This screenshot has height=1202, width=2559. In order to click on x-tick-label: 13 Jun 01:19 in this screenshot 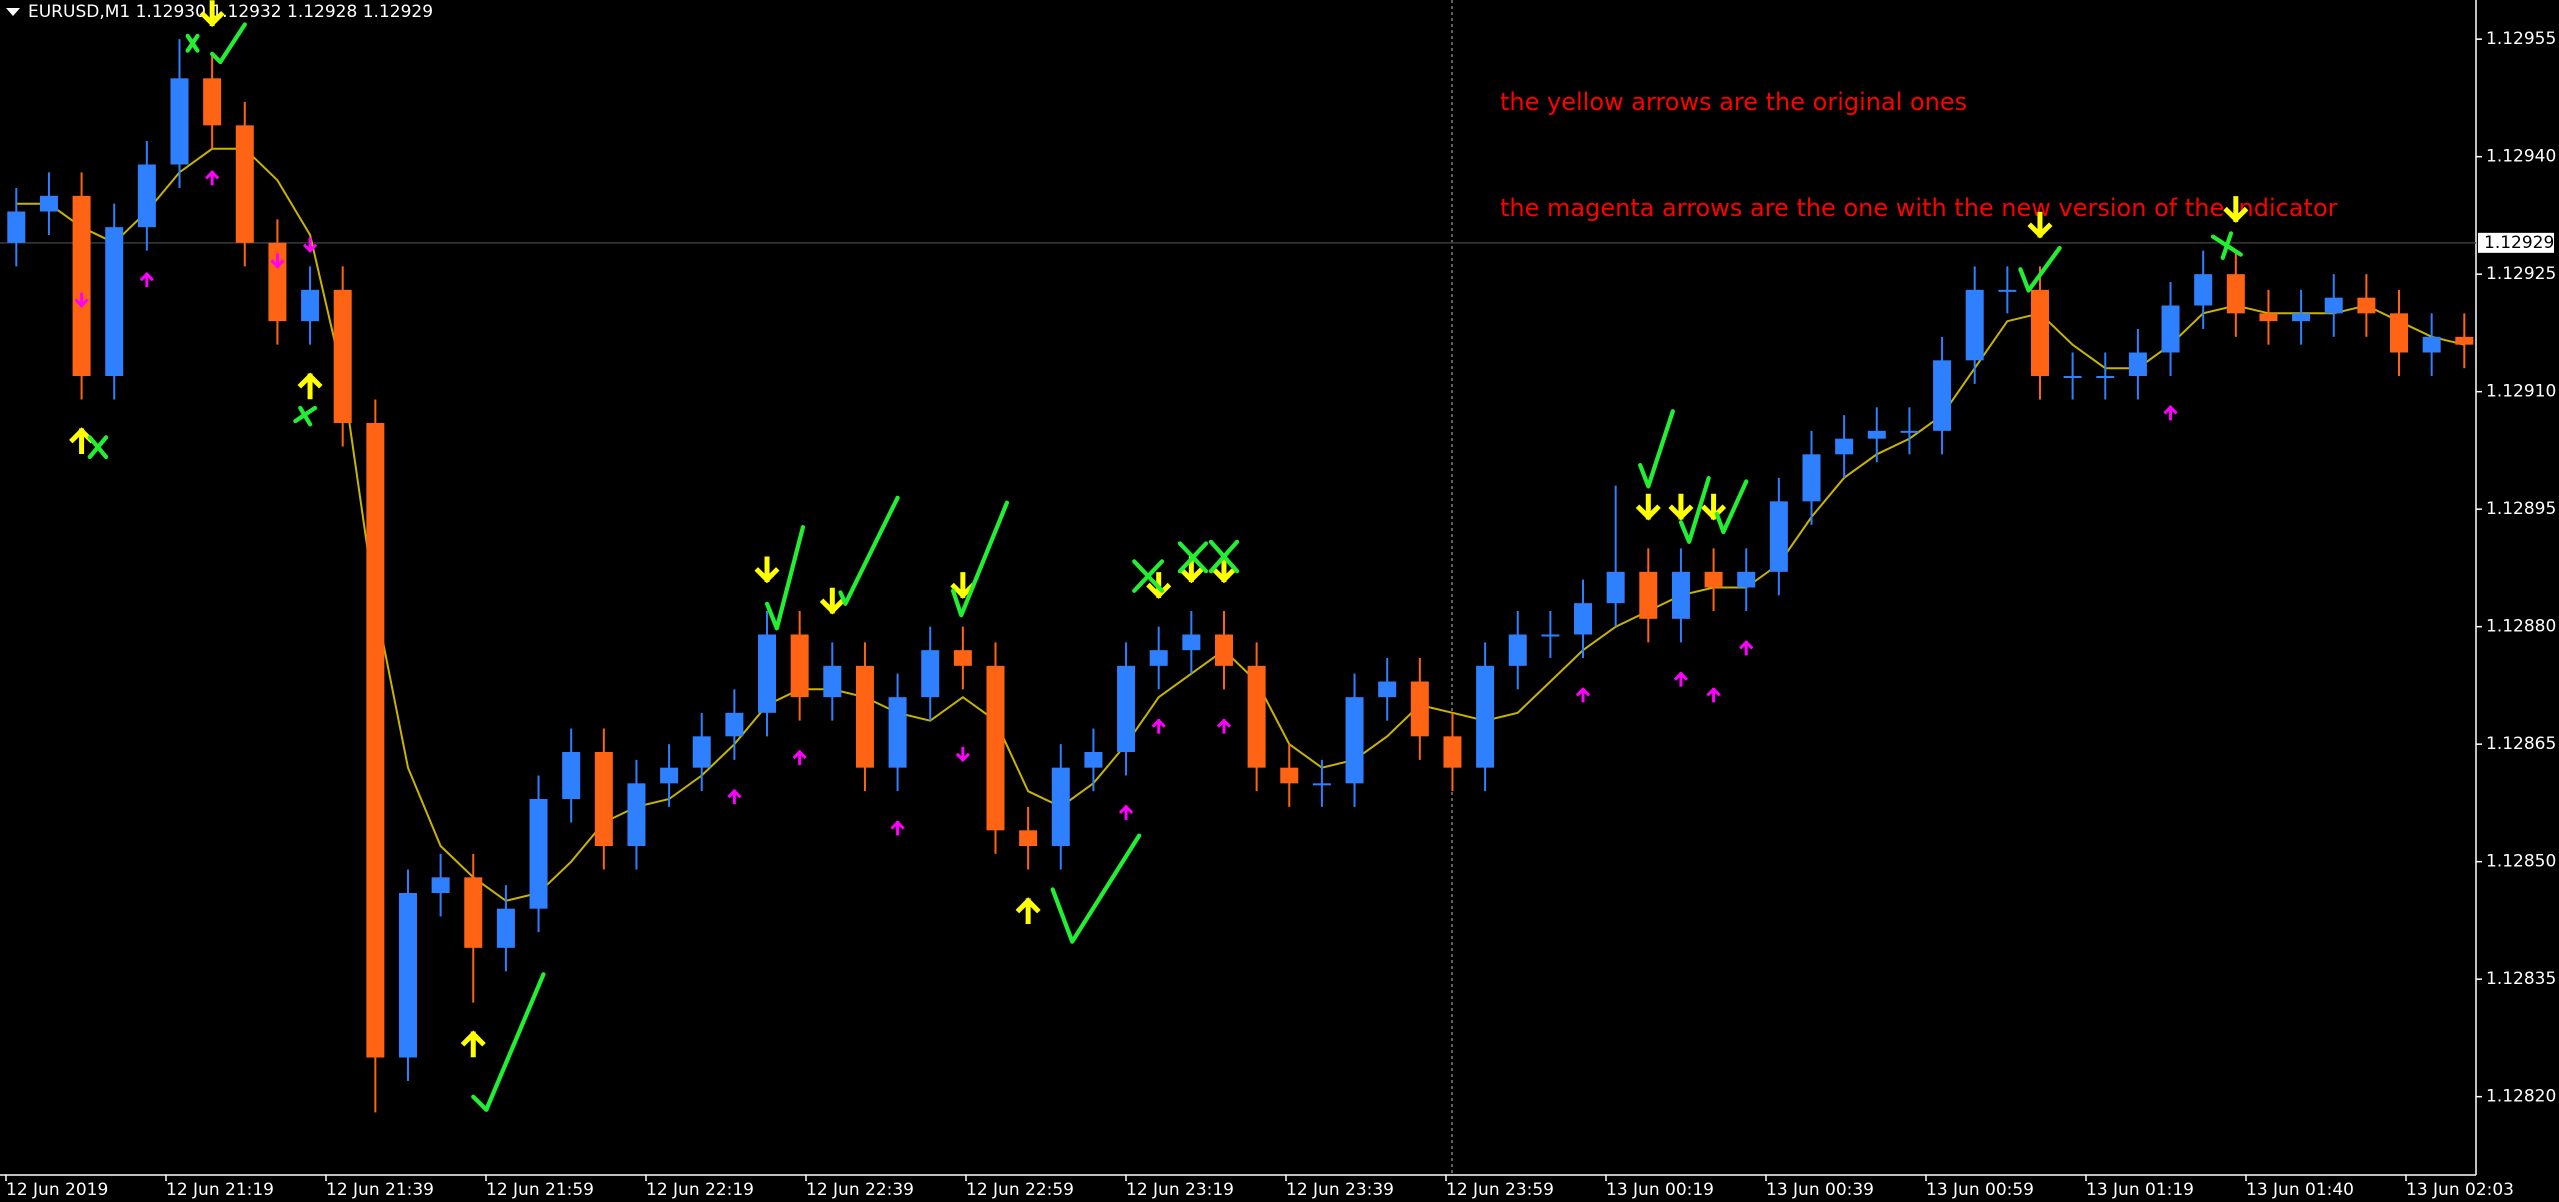, I will do `click(2140, 1190)`.